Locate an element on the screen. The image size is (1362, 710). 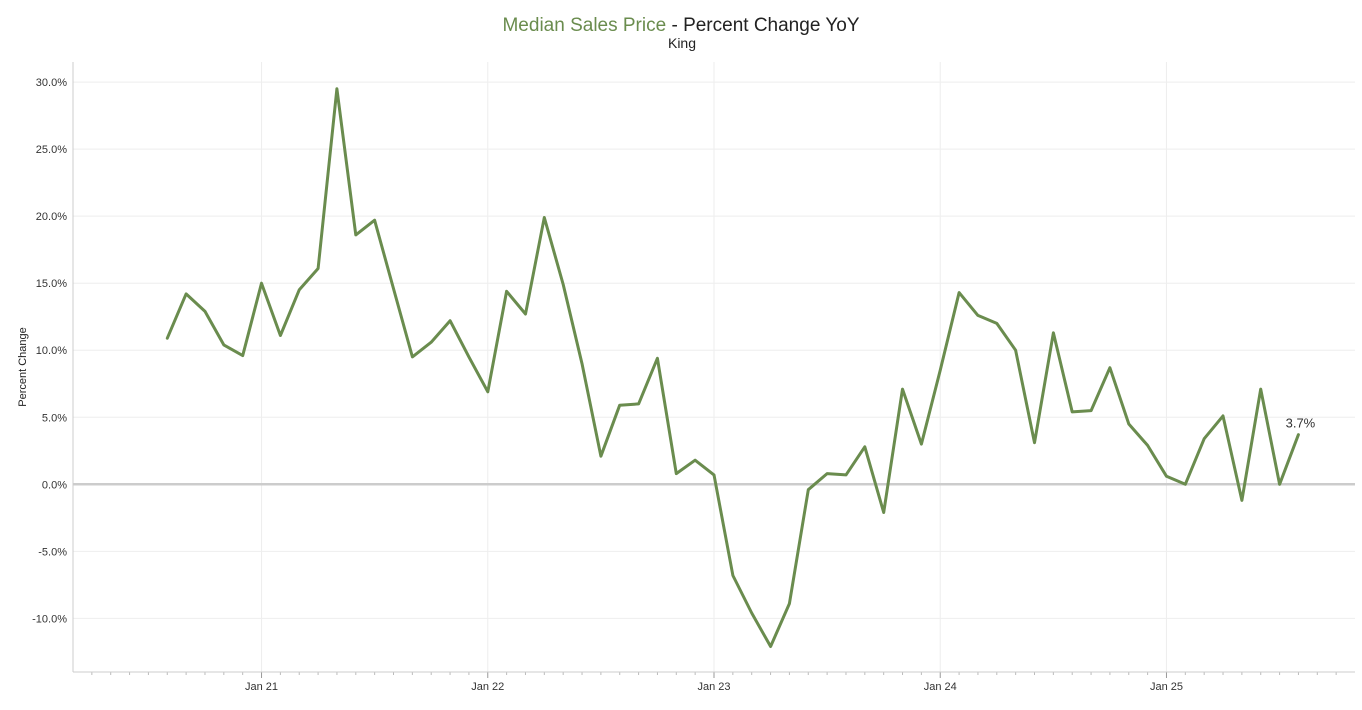
x-tick-label: Jan 21 is located at coordinates (261, 687).